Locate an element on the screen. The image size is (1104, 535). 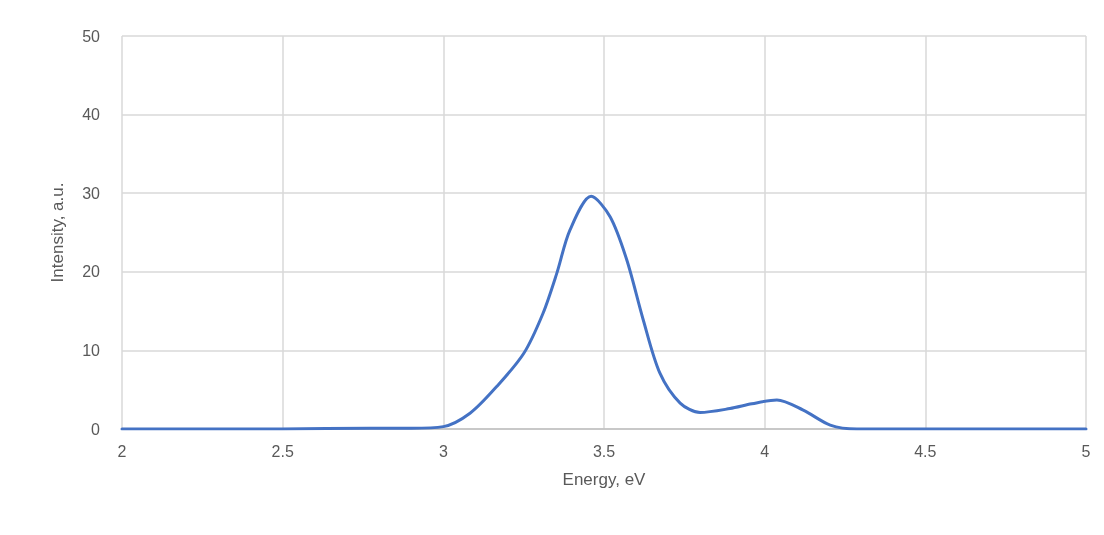
x-tick-label: 3.5 is located at coordinates (604, 451).